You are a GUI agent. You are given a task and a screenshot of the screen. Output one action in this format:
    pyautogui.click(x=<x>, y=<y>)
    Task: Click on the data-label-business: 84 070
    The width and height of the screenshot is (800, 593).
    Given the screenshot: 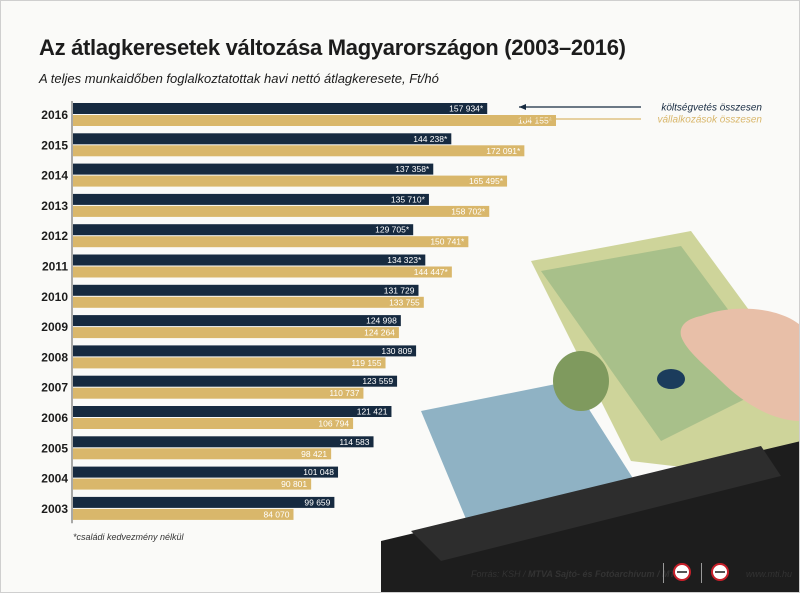 What is the action you would take?
    pyautogui.click(x=276, y=514)
    